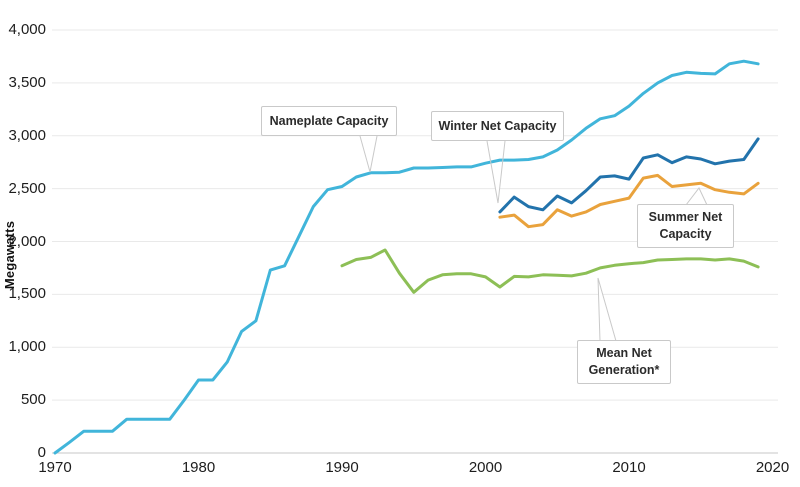 This screenshot has width=800, height=487. I want to click on y-tick-label: 0, so click(41, 452).